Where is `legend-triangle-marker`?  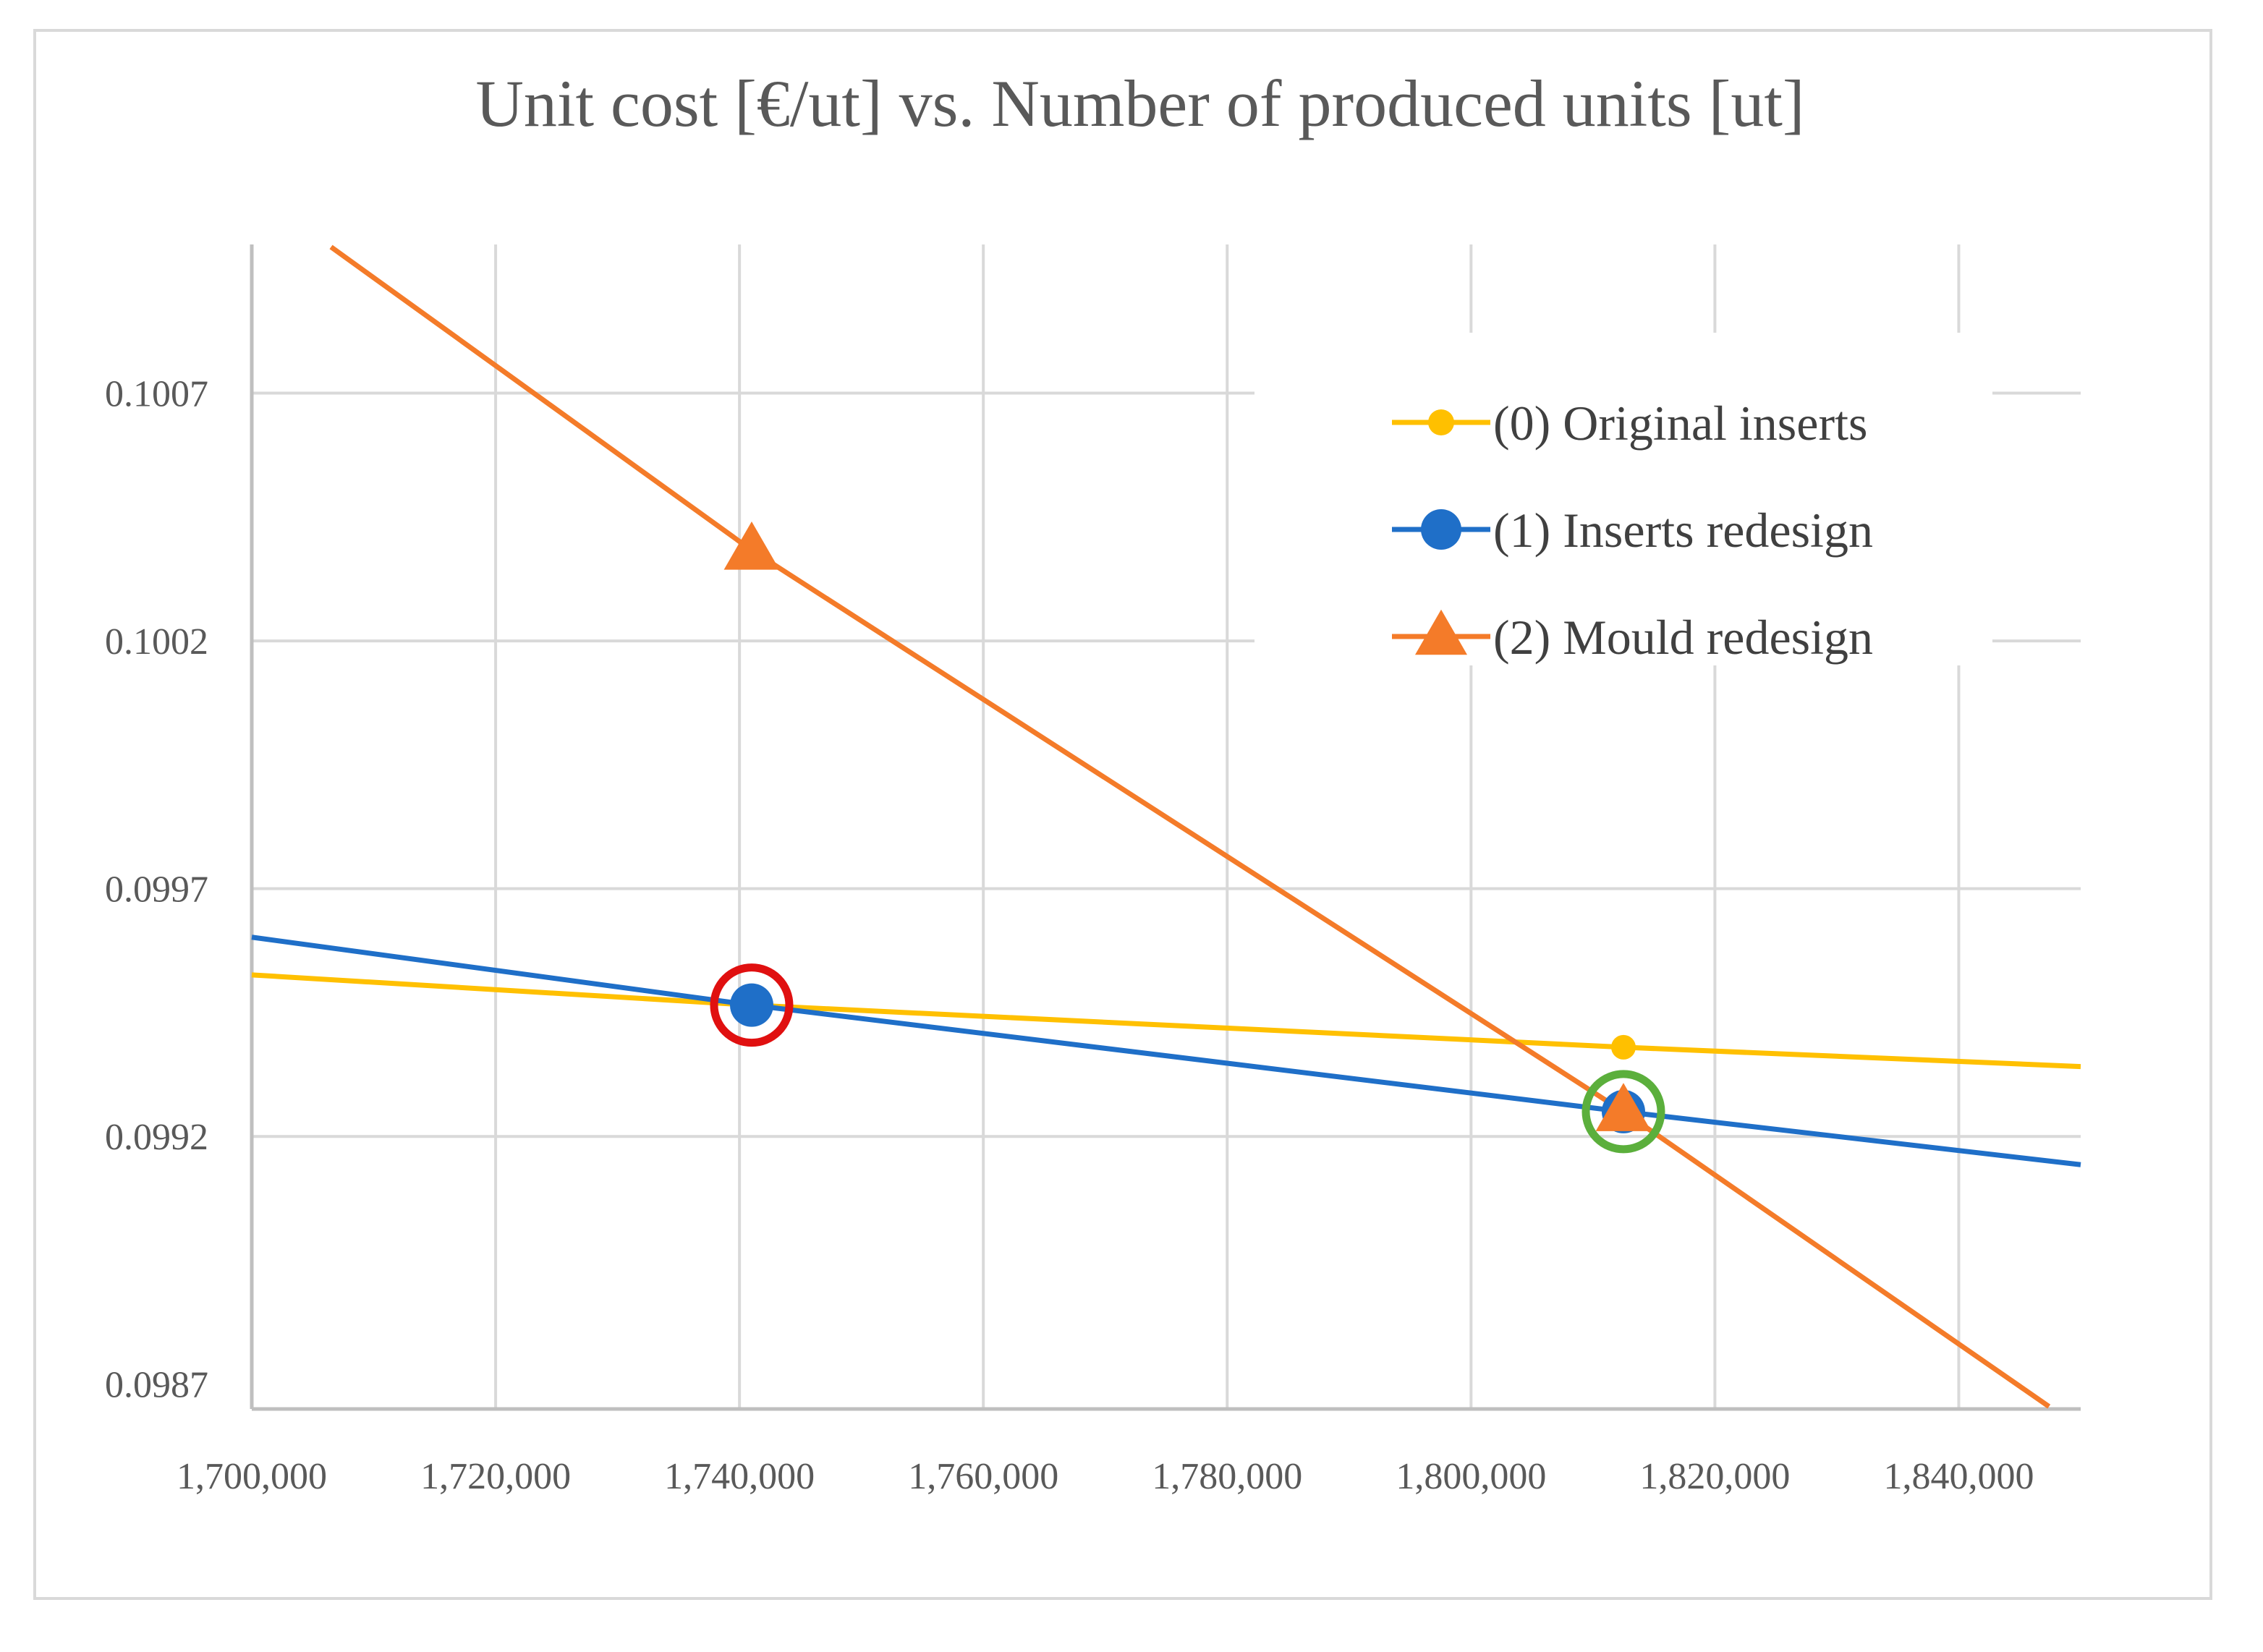 legend-triangle-marker is located at coordinates (1441, 632).